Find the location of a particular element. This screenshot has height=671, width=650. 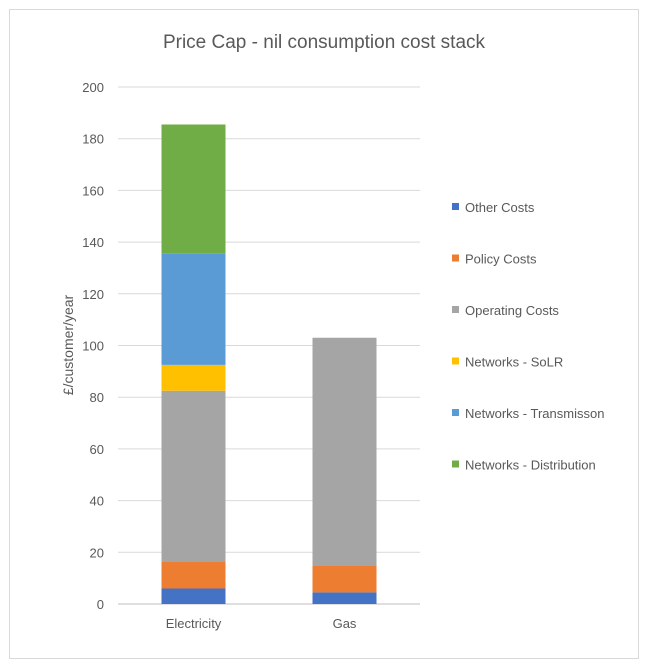

legend-label: Operating Costs is located at coordinates (512, 310).